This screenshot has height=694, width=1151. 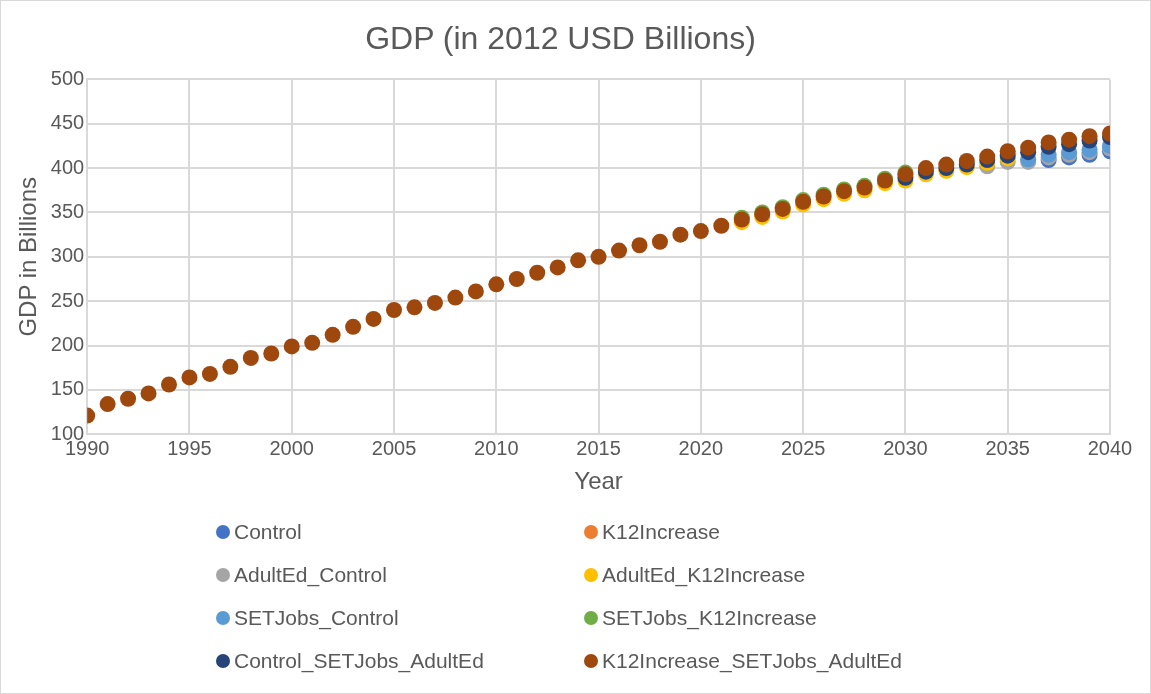 What do you see at coordinates (67, 77) in the screenshot?
I see `y-tick-label: 500` at bounding box center [67, 77].